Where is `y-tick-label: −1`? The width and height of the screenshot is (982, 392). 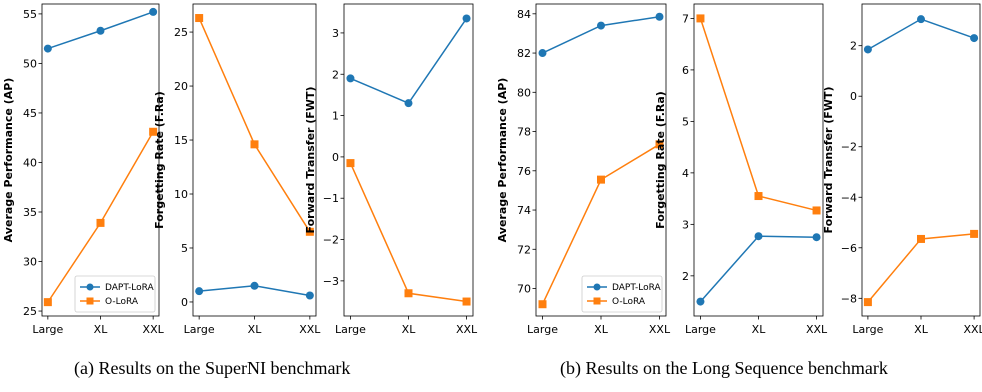
y-tick-label: −1 is located at coordinates (331, 198).